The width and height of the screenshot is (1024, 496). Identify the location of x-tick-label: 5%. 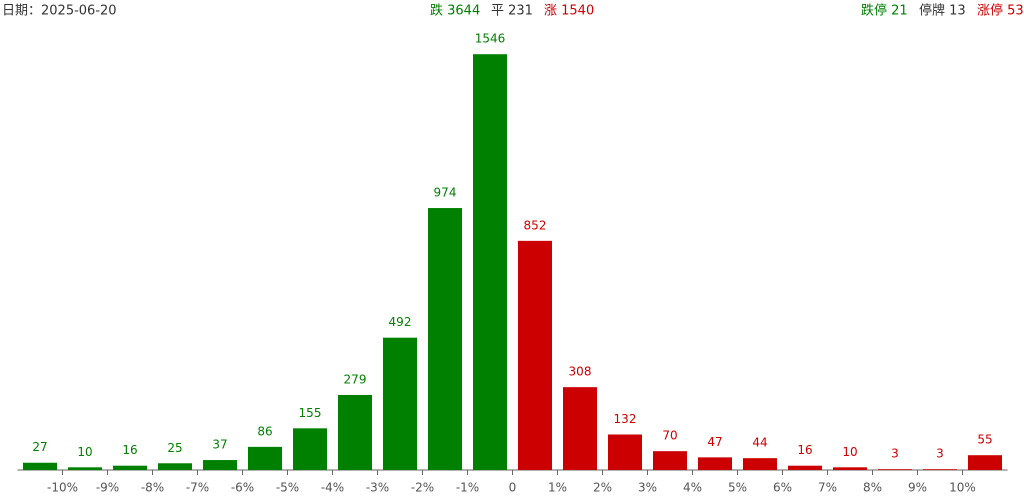
(737, 488).